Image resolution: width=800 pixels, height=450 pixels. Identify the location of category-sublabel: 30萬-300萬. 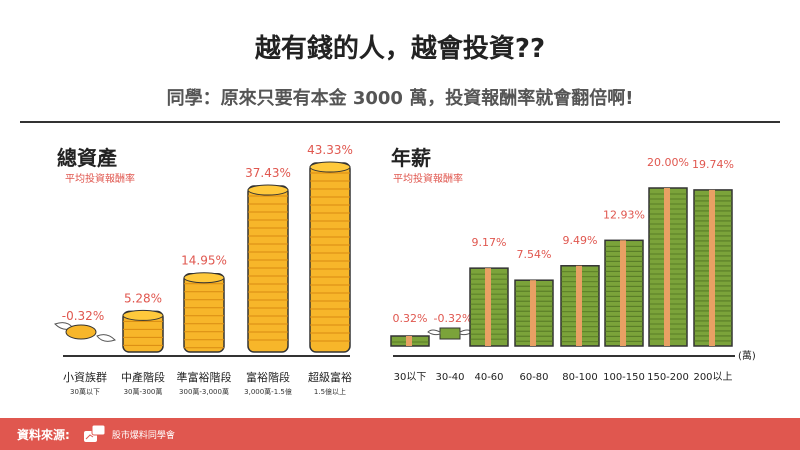
(143, 391).